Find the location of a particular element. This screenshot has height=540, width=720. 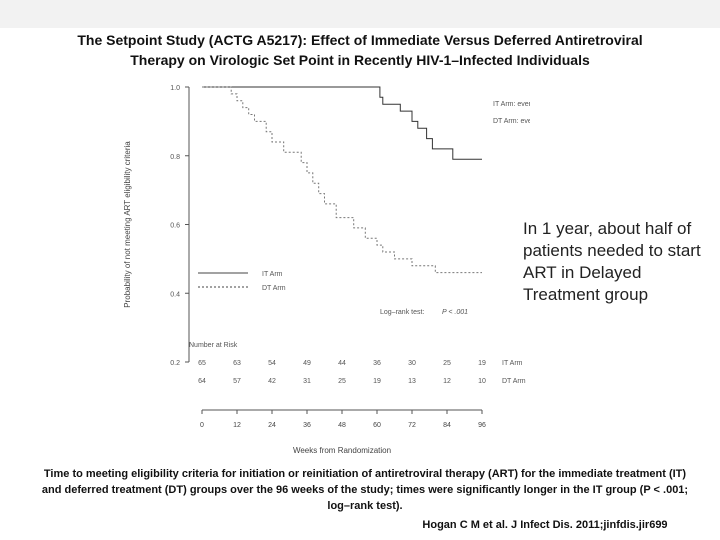

x-tick-label: 48 is located at coordinates (342, 425).